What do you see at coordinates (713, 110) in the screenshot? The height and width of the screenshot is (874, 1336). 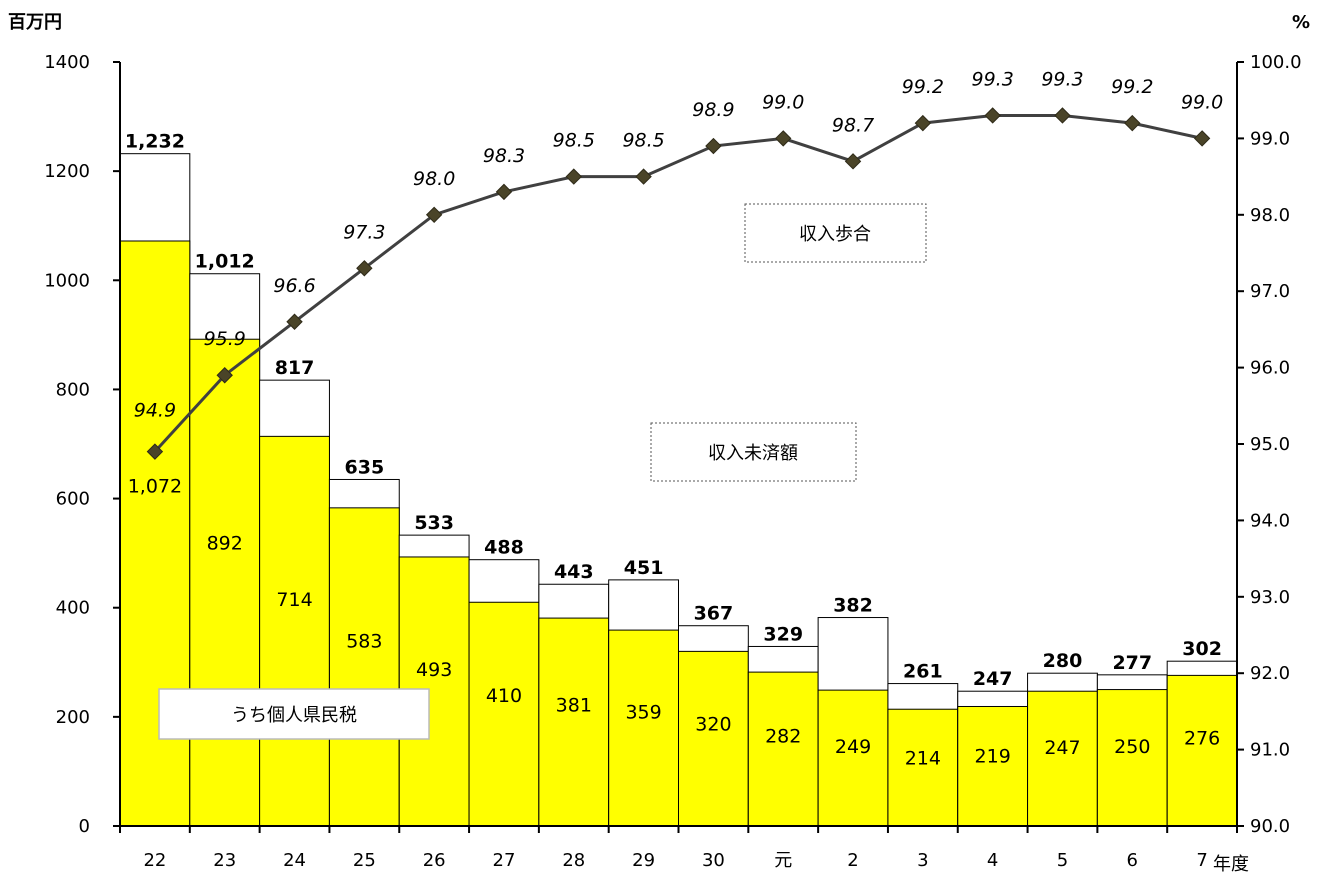 I see `rate-label-30: 98.9` at bounding box center [713, 110].